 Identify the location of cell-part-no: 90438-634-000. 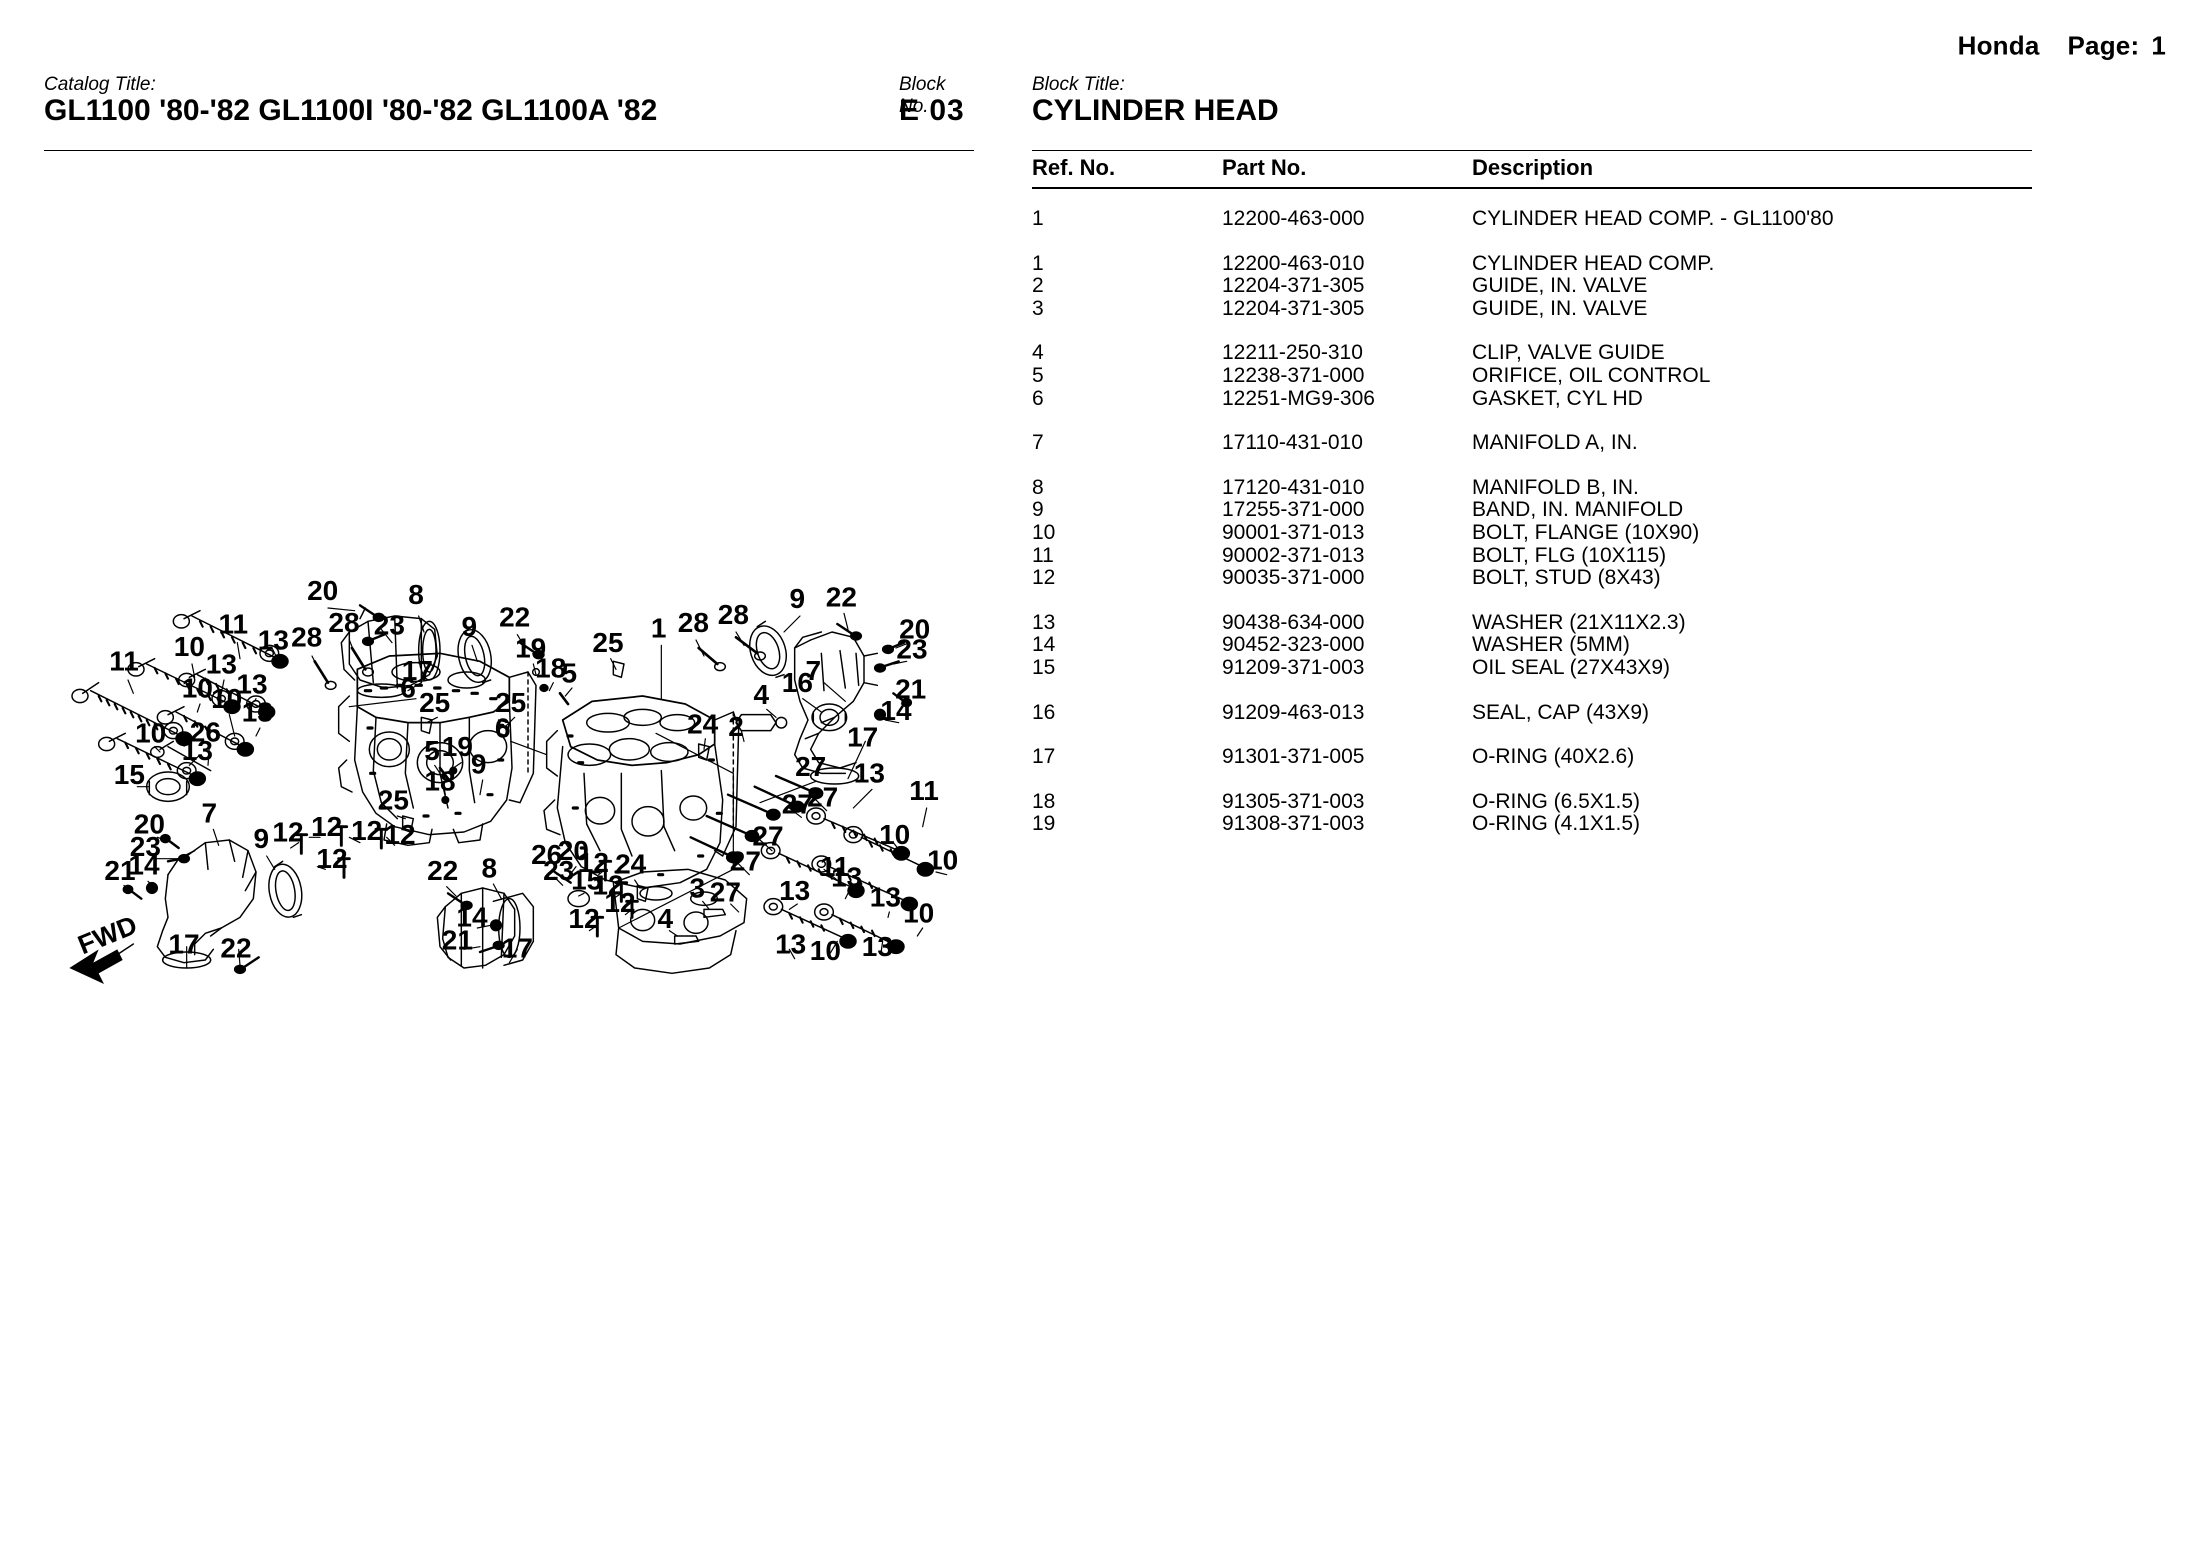
(1293, 622).